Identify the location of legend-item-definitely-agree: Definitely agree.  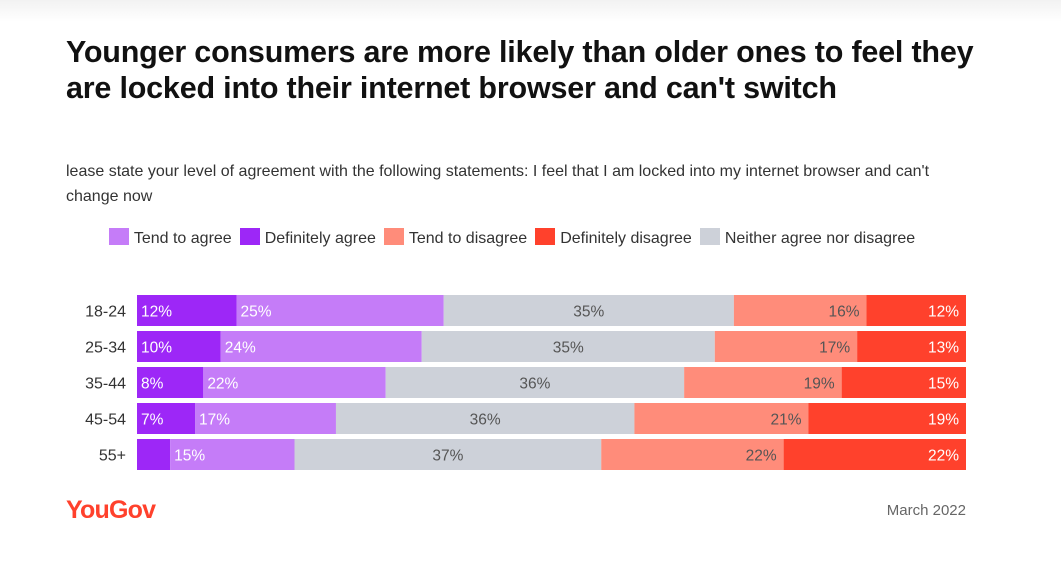
(307, 238).